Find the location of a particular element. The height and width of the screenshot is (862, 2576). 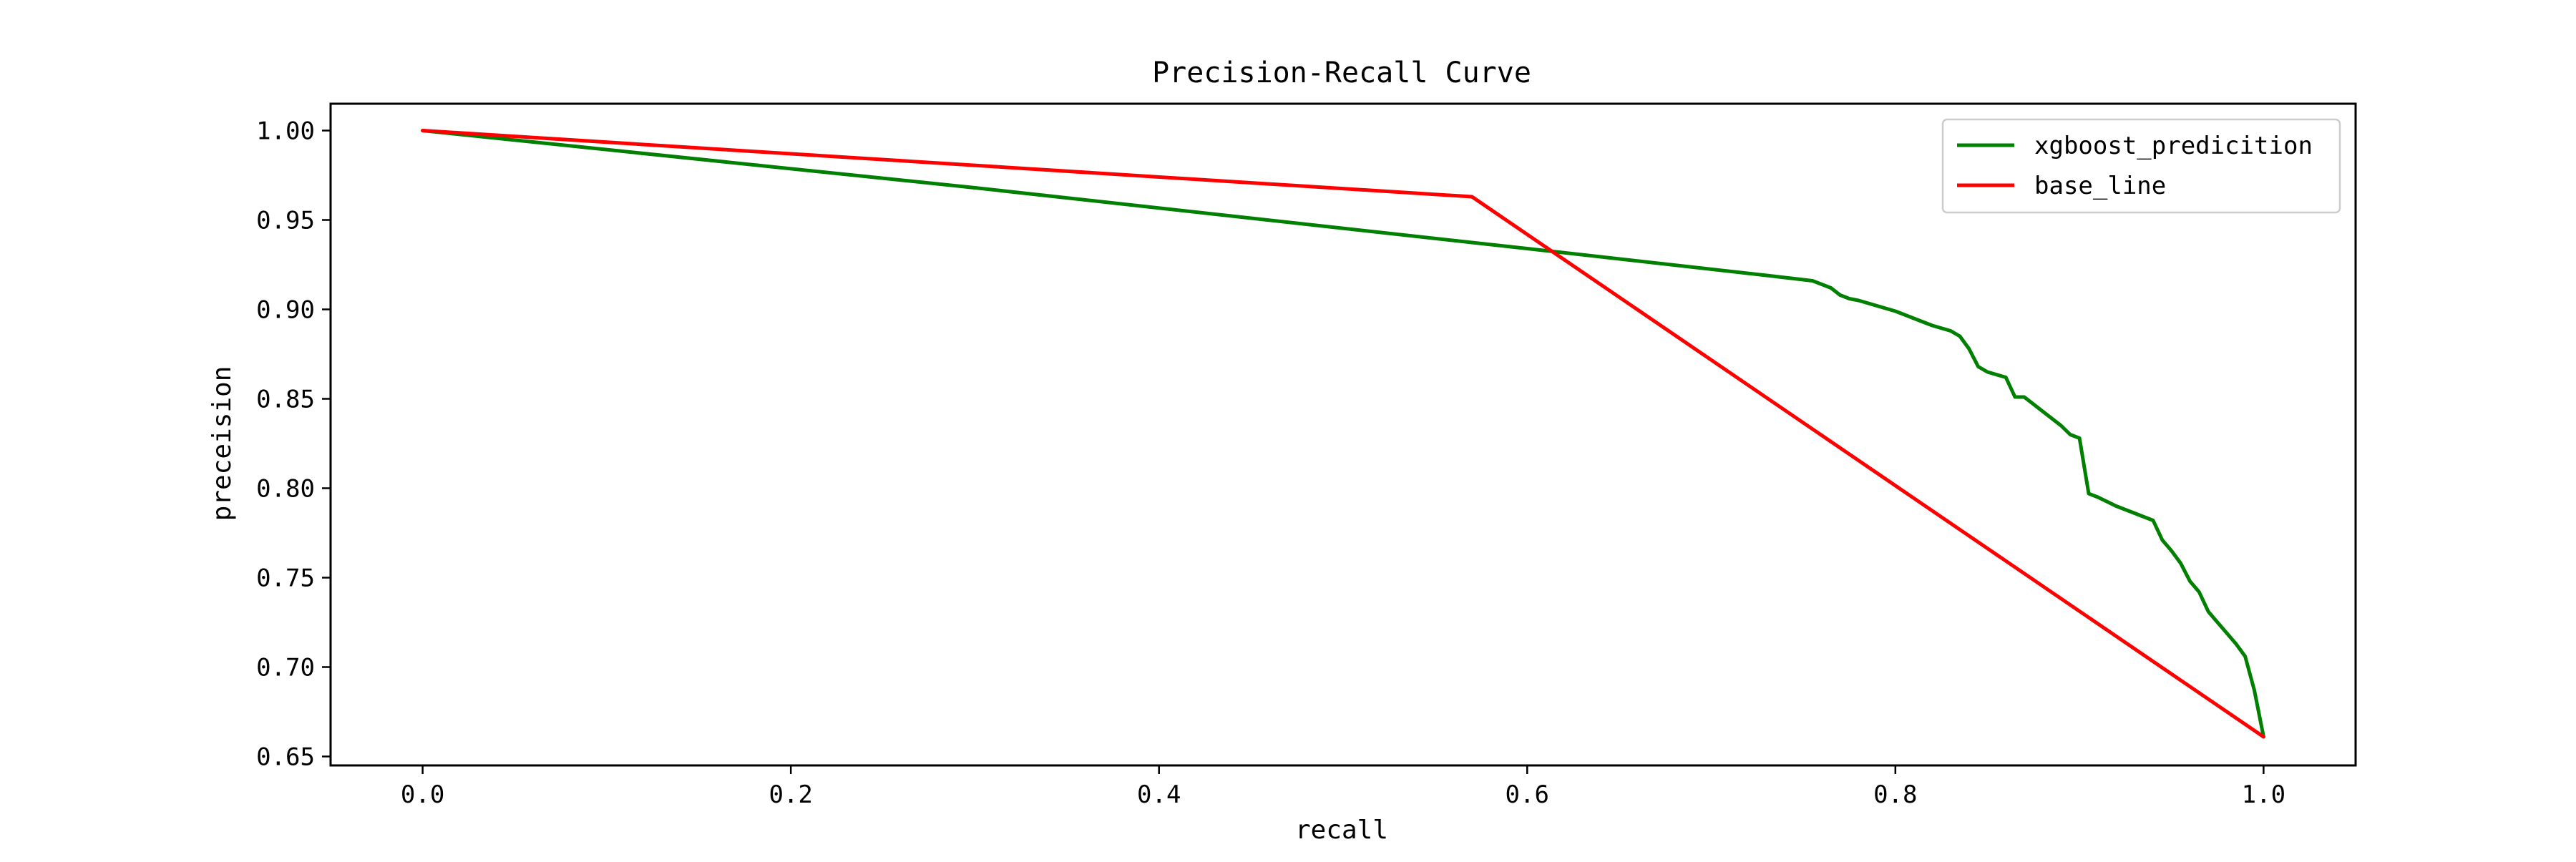

legend-box is located at coordinates (2141, 166).